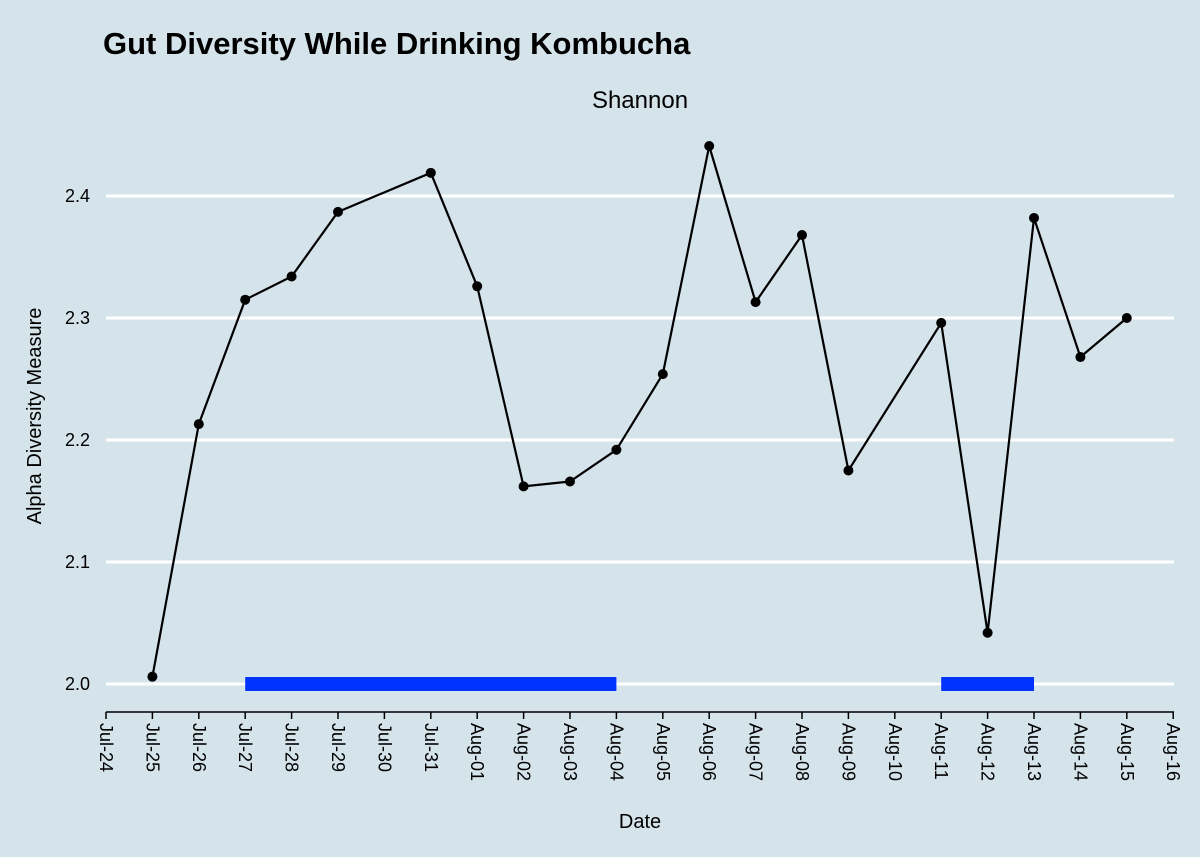 This screenshot has height=857, width=1200. What do you see at coordinates (77, 318) in the screenshot?
I see `y-tick-label: 2.3` at bounding box center [77, 318].